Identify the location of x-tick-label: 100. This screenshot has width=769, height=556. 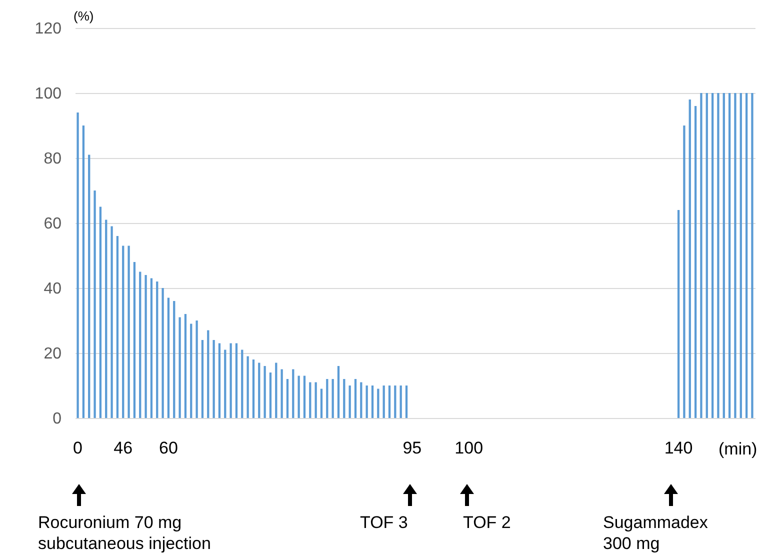
(469, 448).